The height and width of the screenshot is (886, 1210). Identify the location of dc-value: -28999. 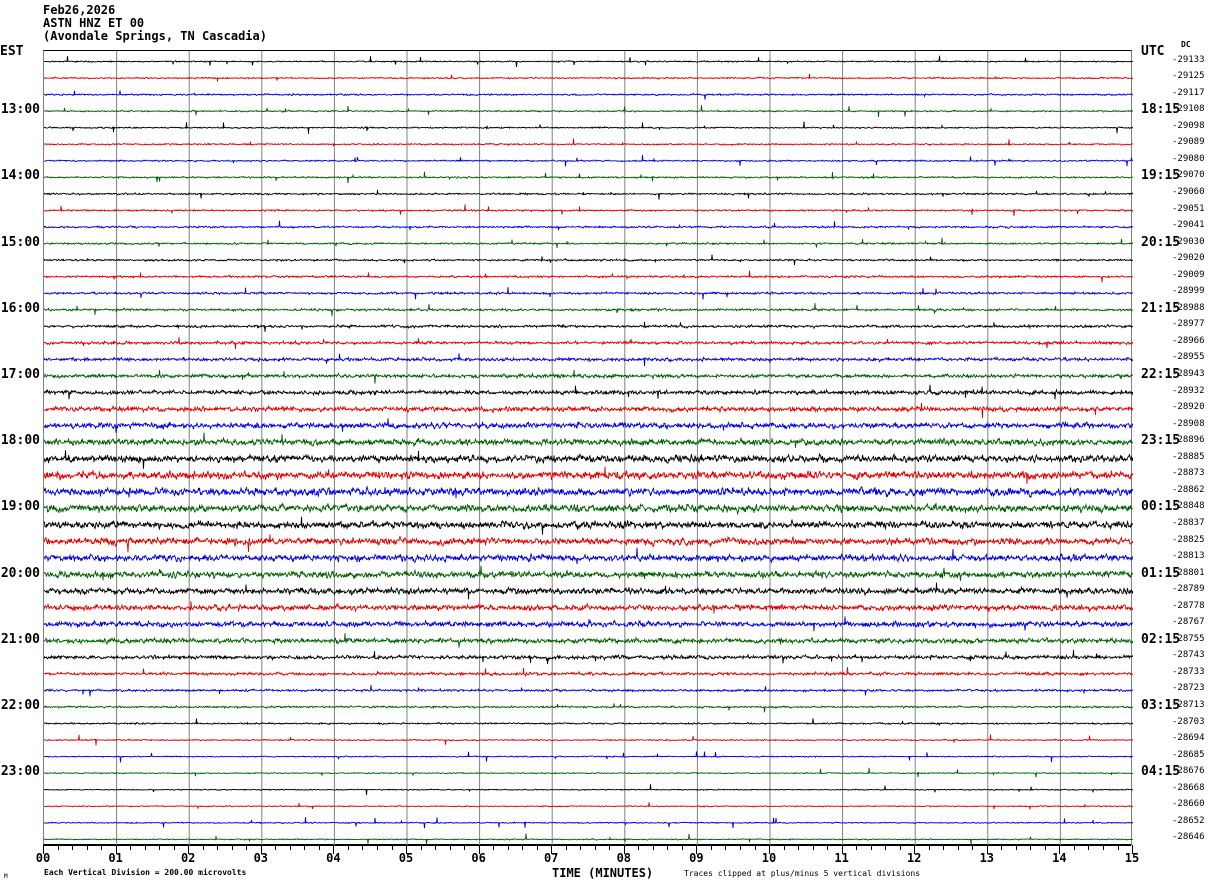
(1188, 291).